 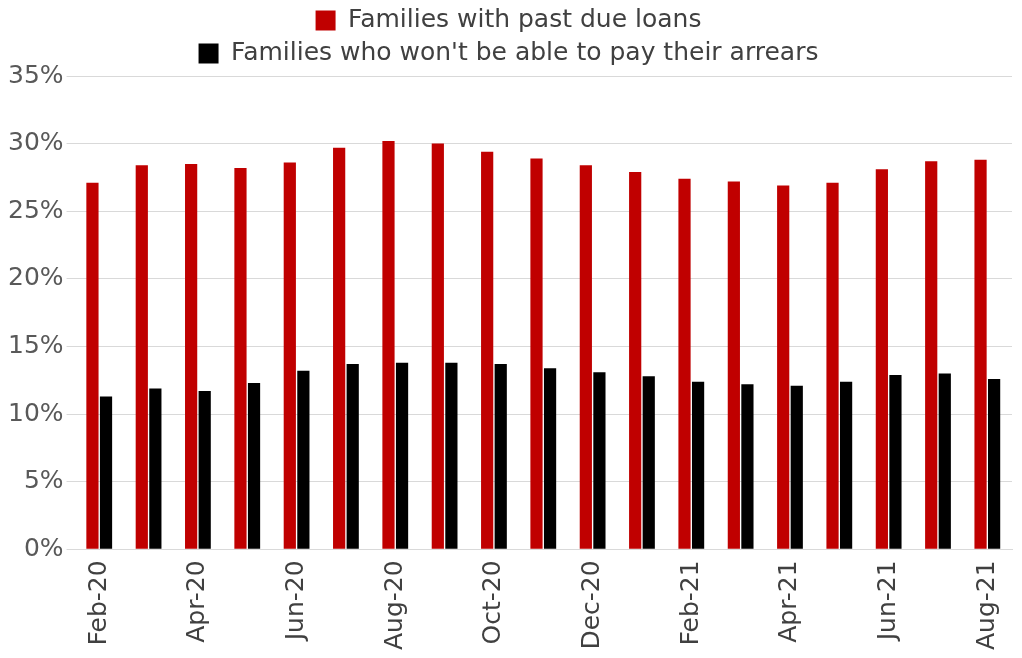 What do you see at coordinates (35, 412) in the screenshot?
I see `y-tick-label: 10%` at bounding box center [35, 412].